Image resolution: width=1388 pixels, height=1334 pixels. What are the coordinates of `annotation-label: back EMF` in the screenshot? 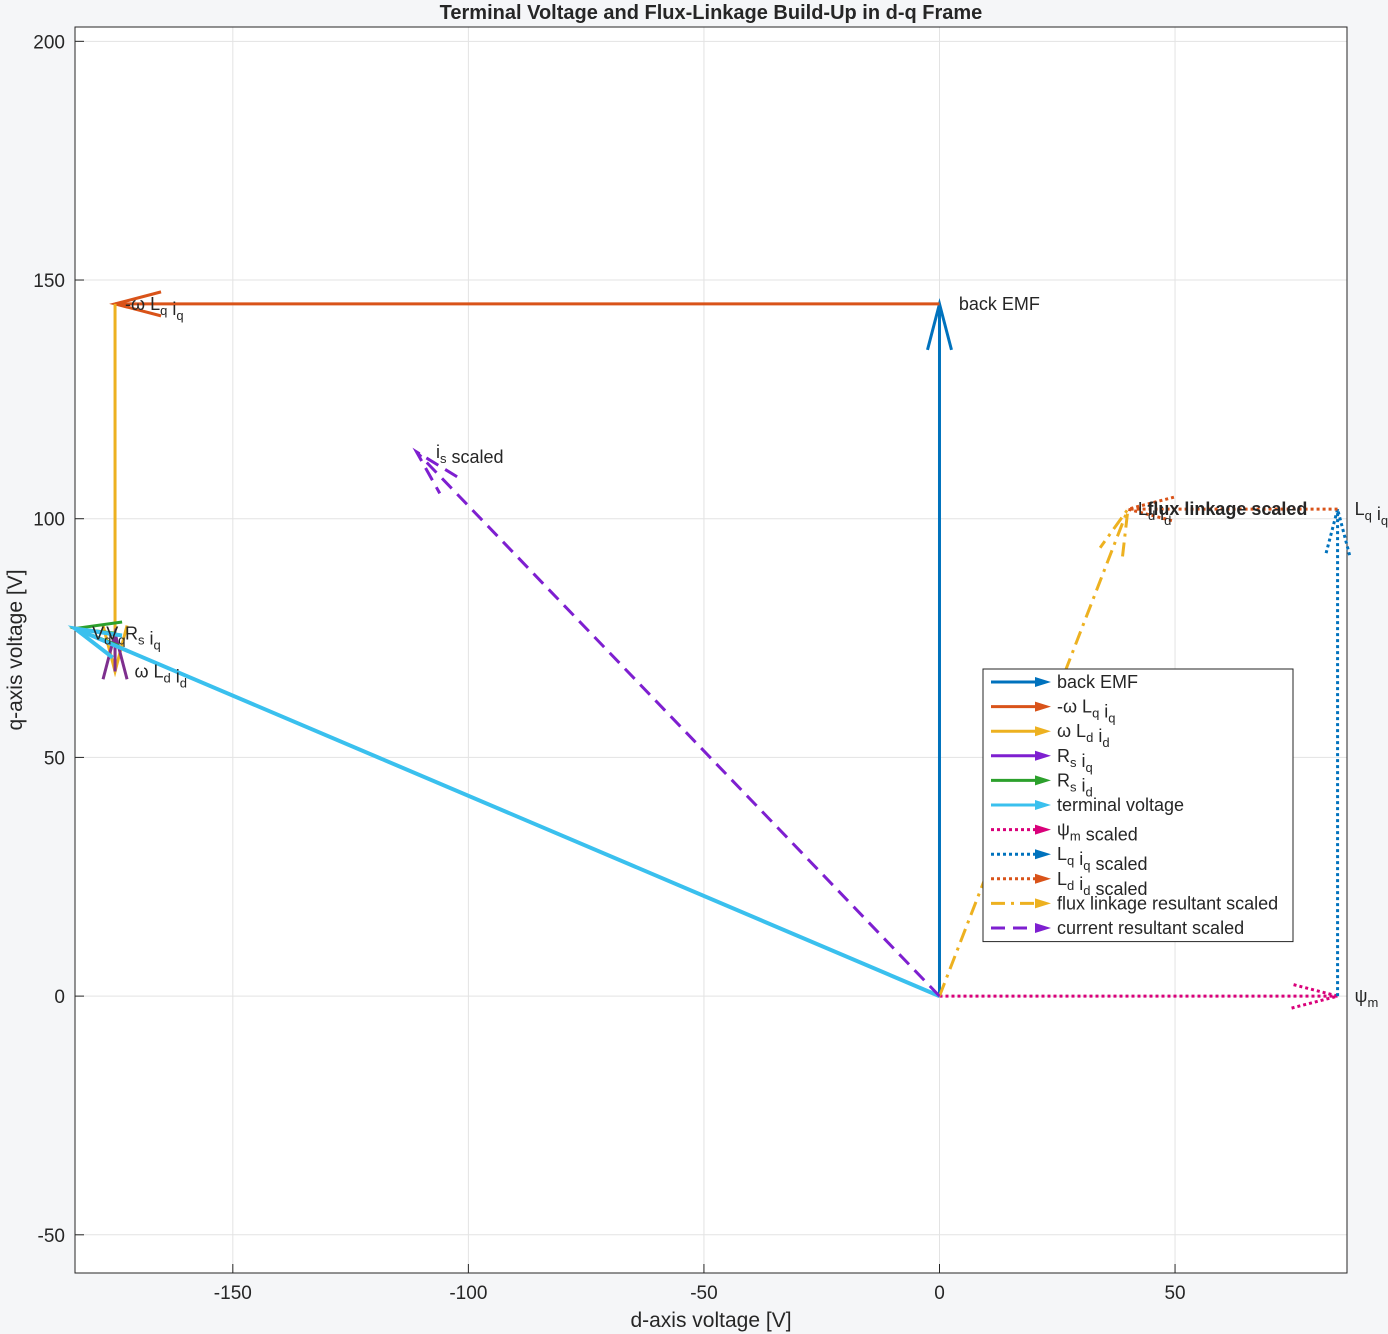 It's located at (999, 304).